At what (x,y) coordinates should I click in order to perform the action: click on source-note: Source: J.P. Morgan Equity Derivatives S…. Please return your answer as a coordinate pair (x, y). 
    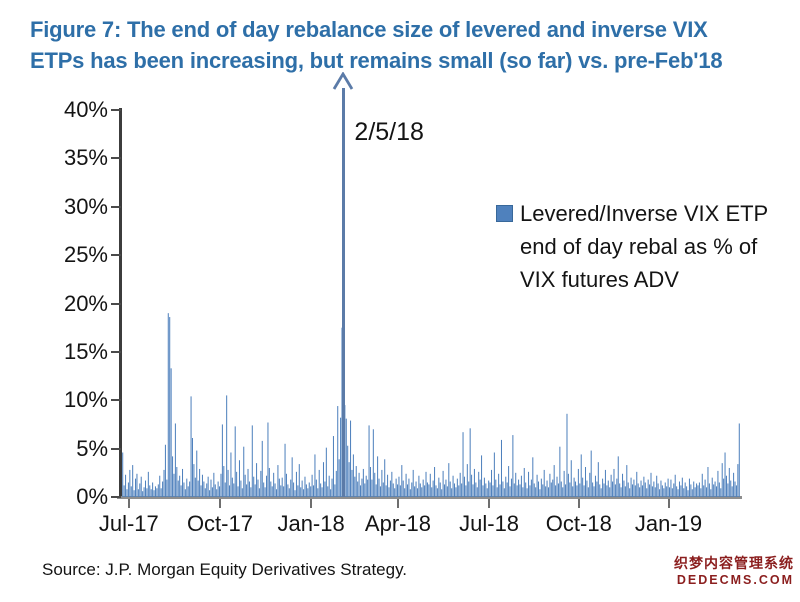
    Looking at the image, I should click on (225, 569).